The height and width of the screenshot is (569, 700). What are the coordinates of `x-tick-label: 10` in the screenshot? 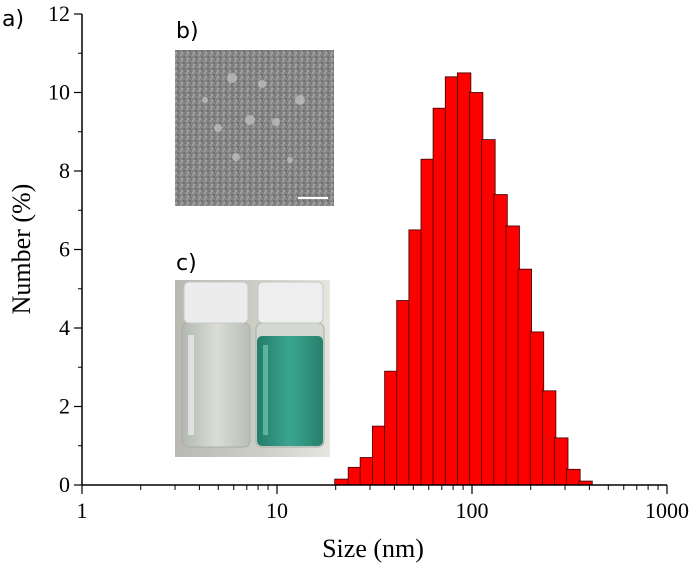 It's located at (277, 510).